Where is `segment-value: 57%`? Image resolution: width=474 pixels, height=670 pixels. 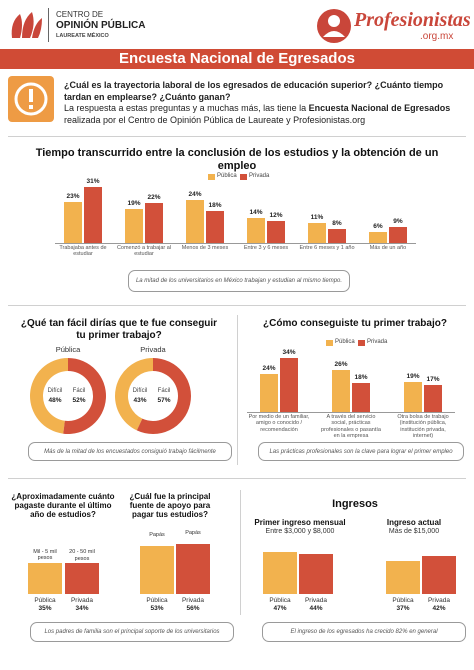
segment-value: 57% is located at coordinates (164, 400).